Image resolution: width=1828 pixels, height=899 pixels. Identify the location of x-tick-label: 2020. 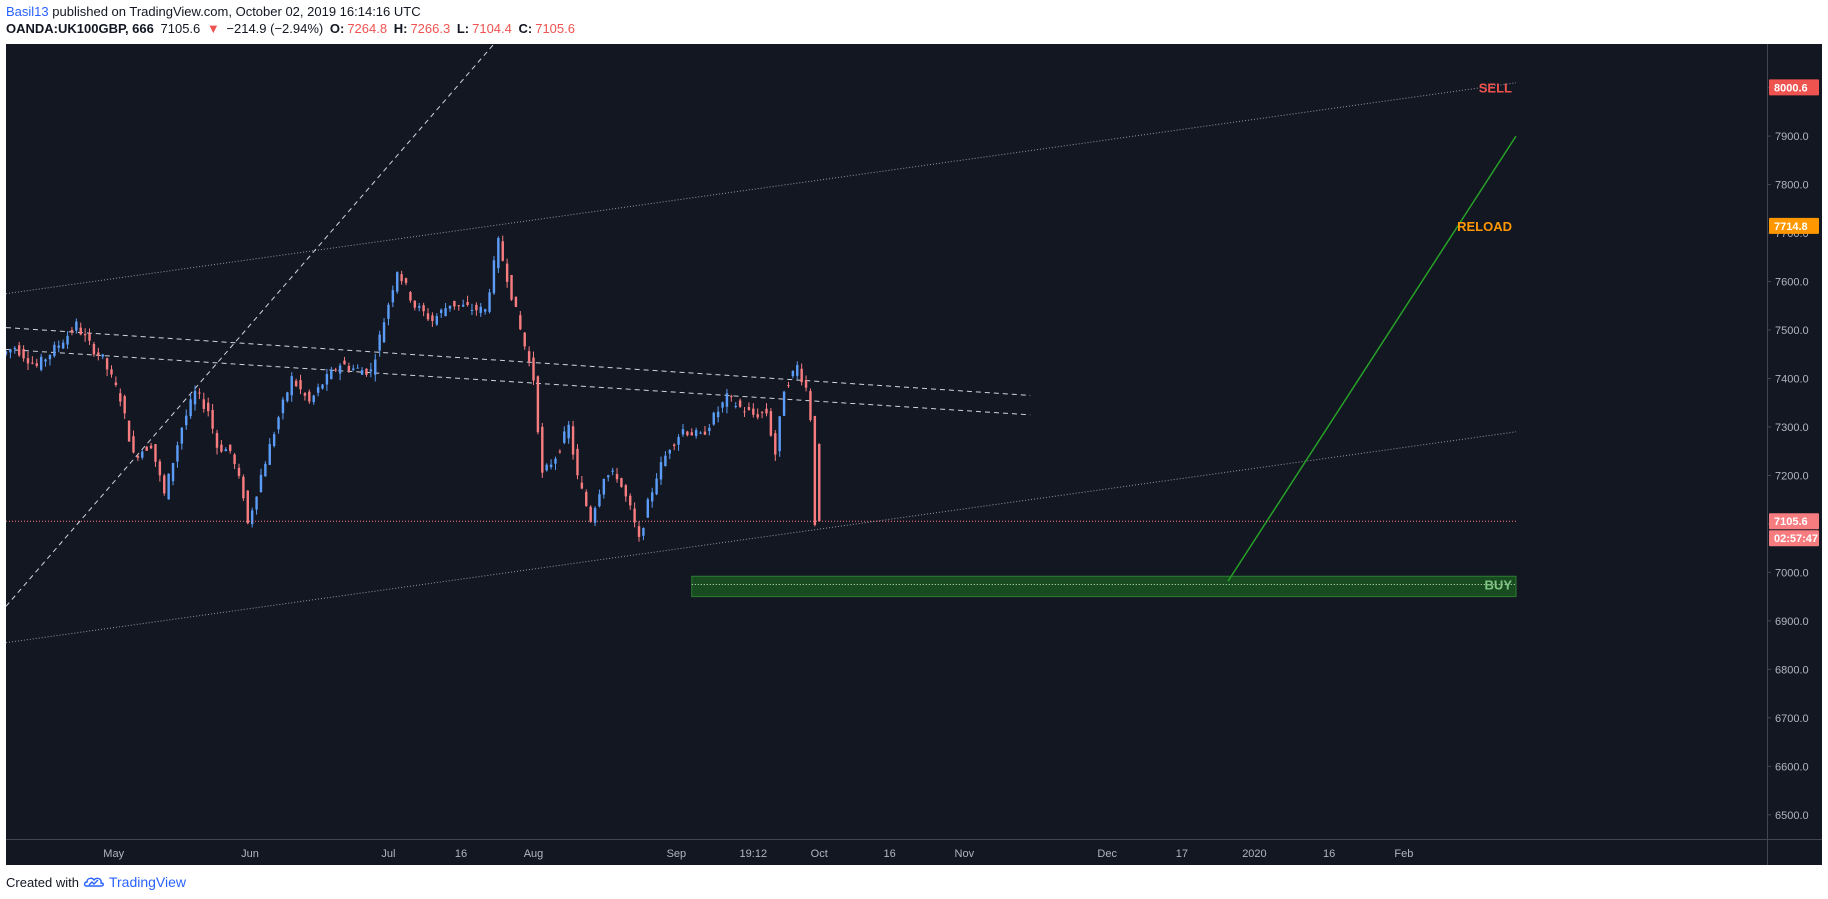
(1254, 854).